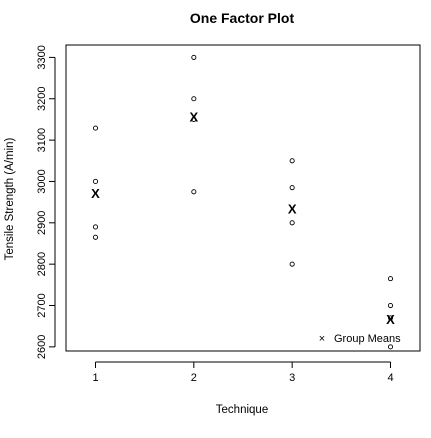 The width and height of the screenshot is (431, 438). Describe the element at coordinates (10, 198) in the screenshot. I see `y-axis-title: Tensile Strength (A/min)` at that location.